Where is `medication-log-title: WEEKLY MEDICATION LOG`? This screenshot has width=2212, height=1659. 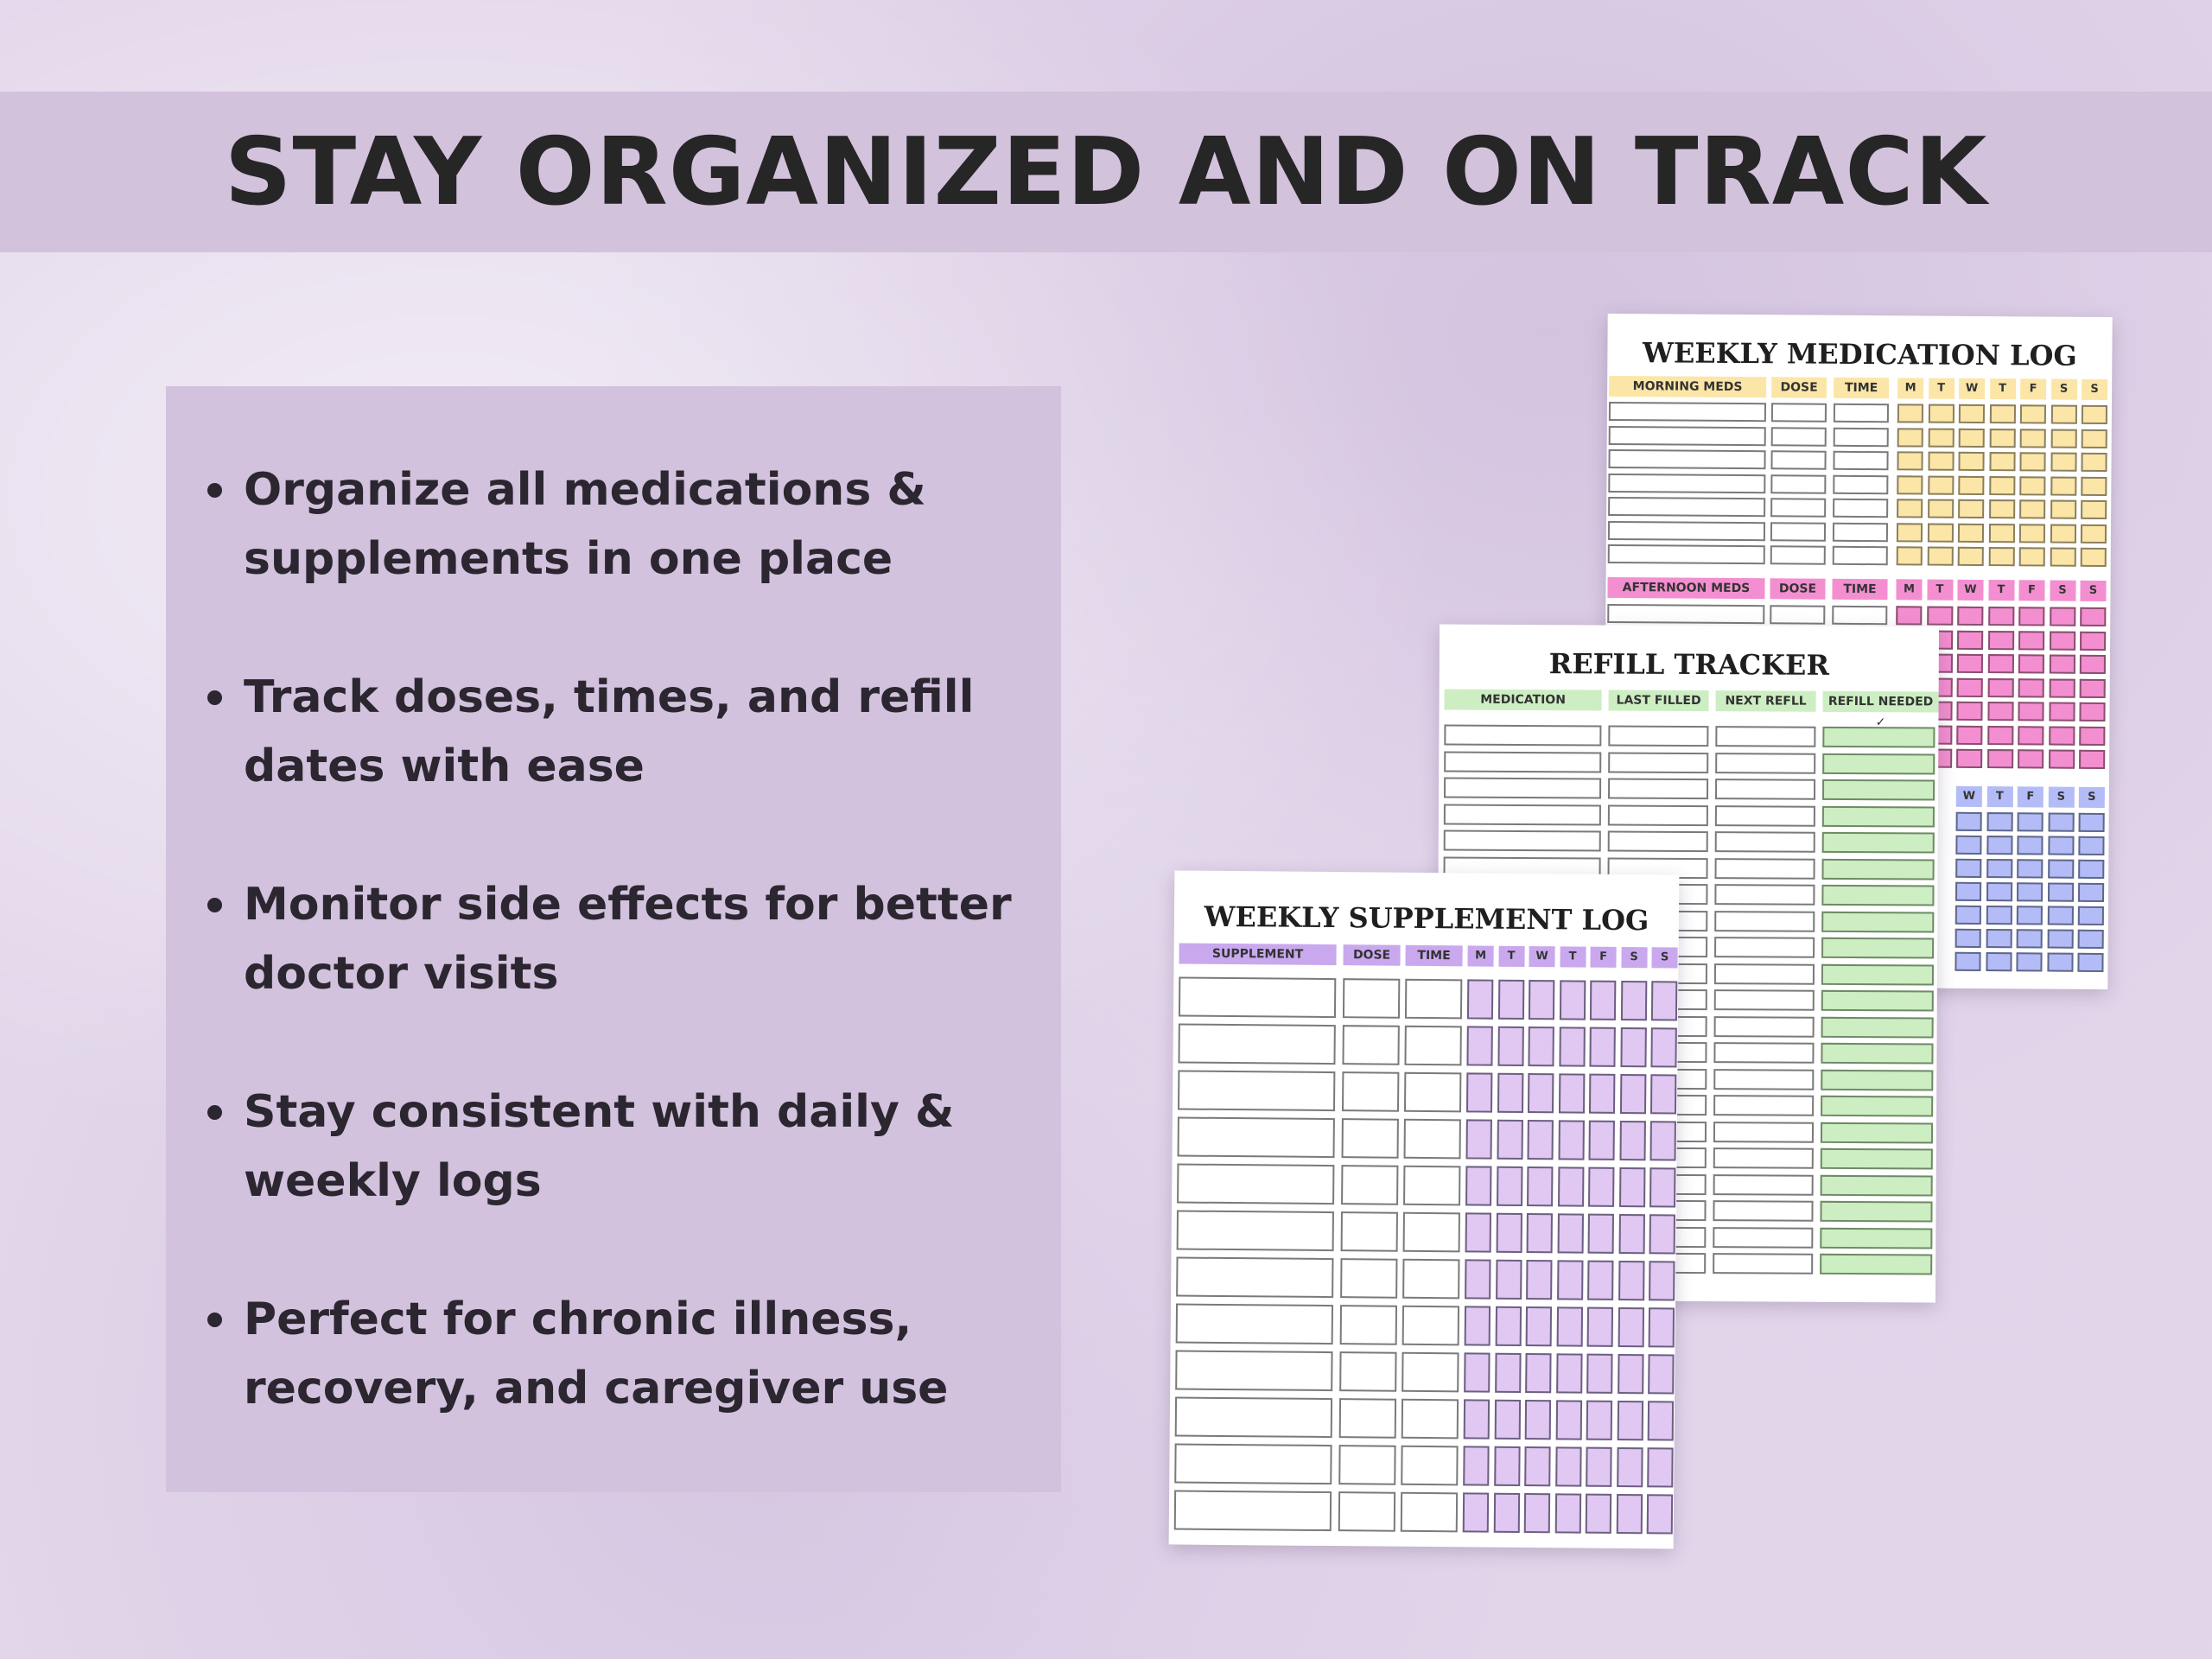
medication-log-title: WEEKLY MEDICATION LOG is located at coordinates (1859, 354).